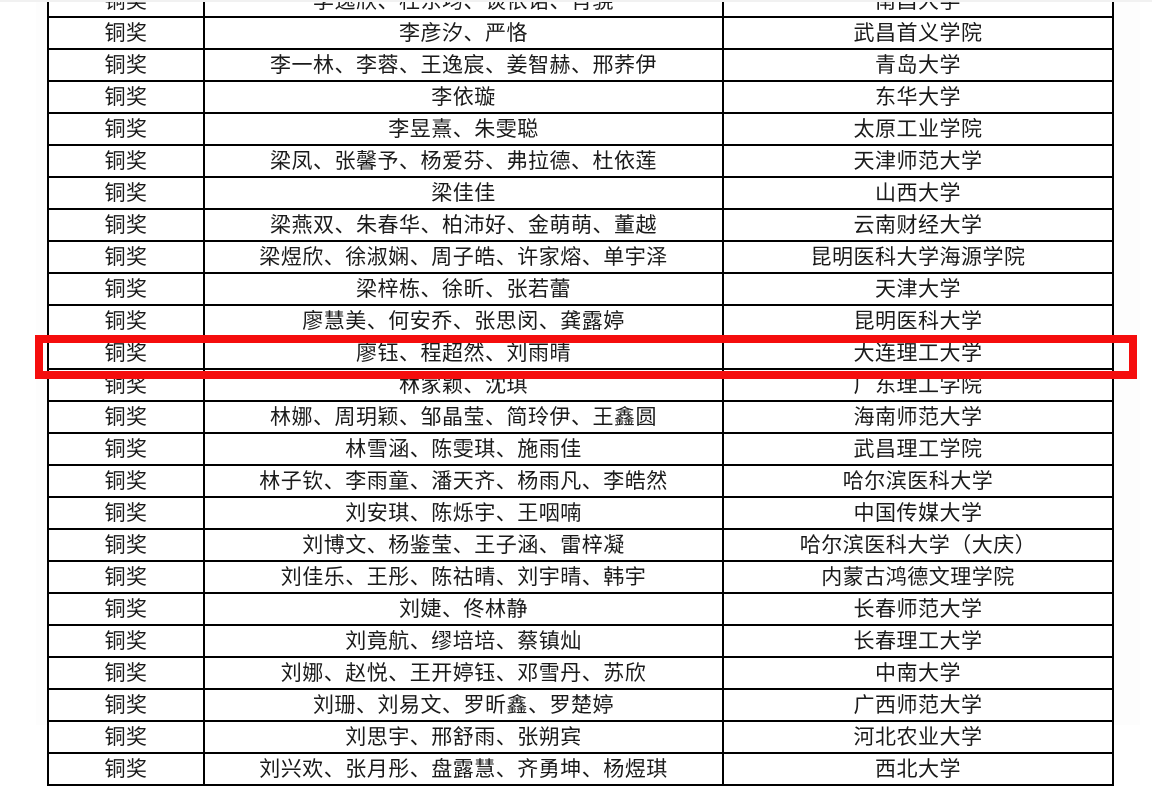 Image resolution: width=1152 pixels, height=786 pixels. What do you see at coordinates (463, 417) in the screenshot?
I see `cell-names: 林娜、周玥颖、邹晶莹、简玲伊、王鑫圆` at bounding box center [463, 417].